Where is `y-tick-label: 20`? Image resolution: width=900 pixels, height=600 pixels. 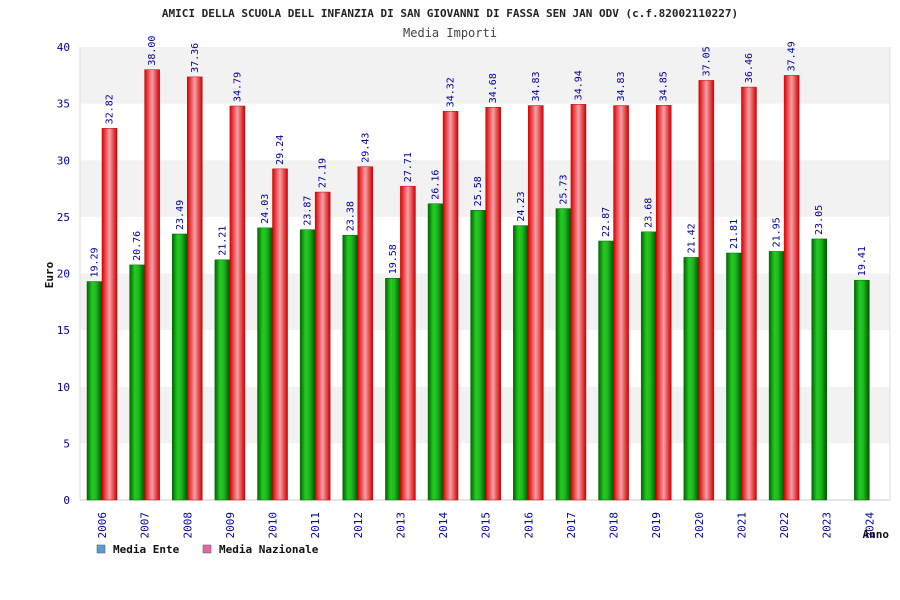
y-tick-label: 20 is located at coordinates (63, 274).